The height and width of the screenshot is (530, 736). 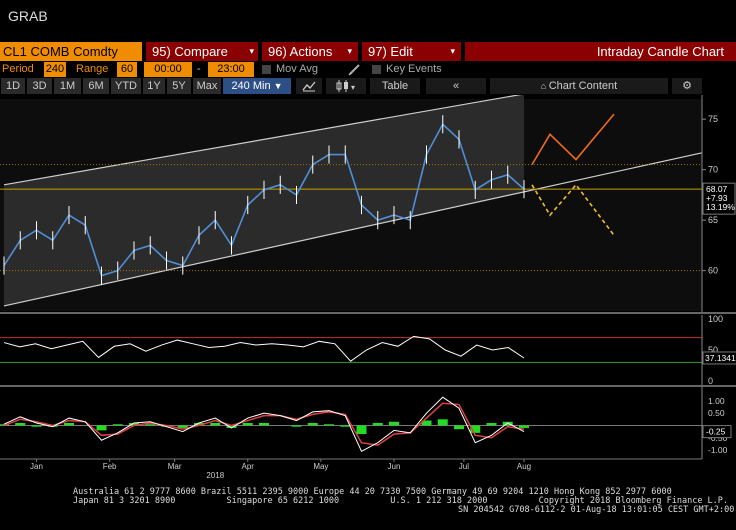 What do you see at coordinates (39, 86) in the screenshot?
I see `tab-3d: 3D` at bounding box center [39, 86].